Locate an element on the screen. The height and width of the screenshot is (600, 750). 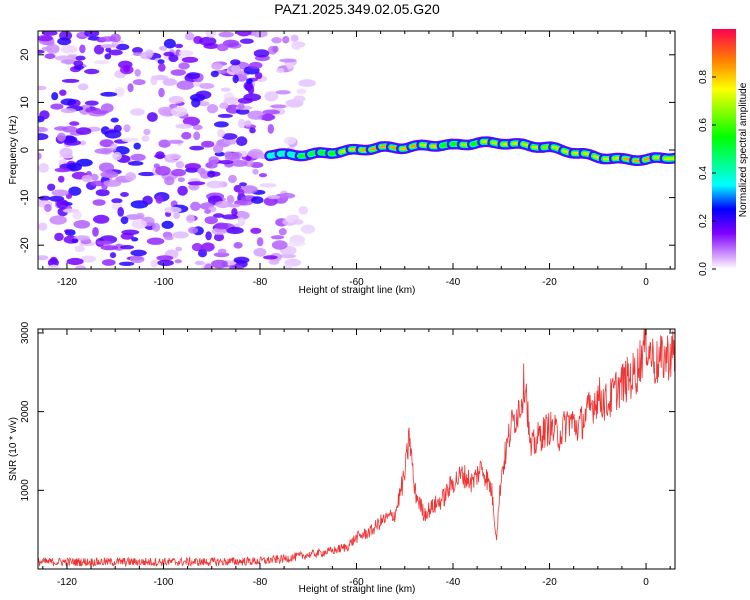
colorbar-ticks: 0.0 0.2 0.4 0.6 0.8 is located at coordinates (707, 173).